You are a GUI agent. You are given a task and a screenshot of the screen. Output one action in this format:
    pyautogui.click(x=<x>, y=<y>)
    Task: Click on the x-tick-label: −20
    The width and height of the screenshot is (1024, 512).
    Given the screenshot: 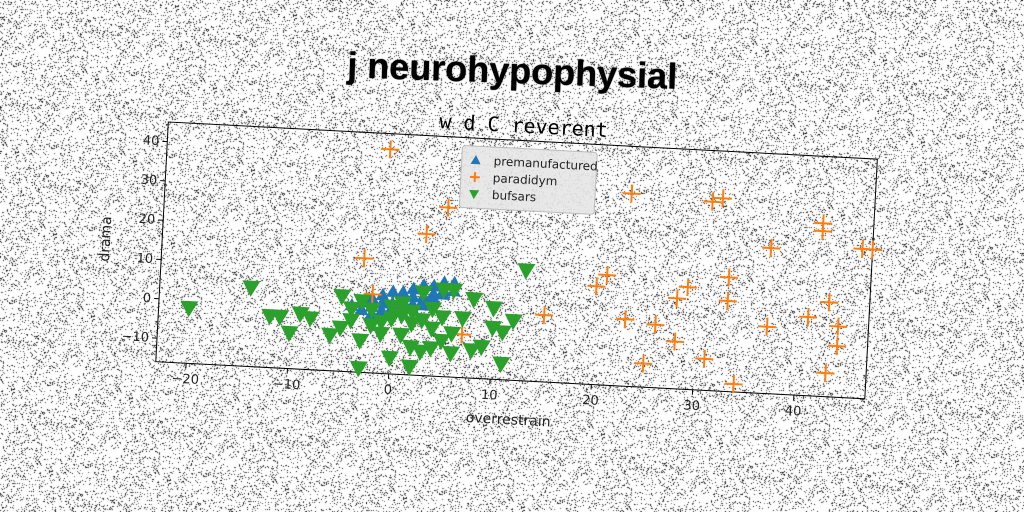 What is the action you would take?
    pyautogui.click(x=185, y=380)
    